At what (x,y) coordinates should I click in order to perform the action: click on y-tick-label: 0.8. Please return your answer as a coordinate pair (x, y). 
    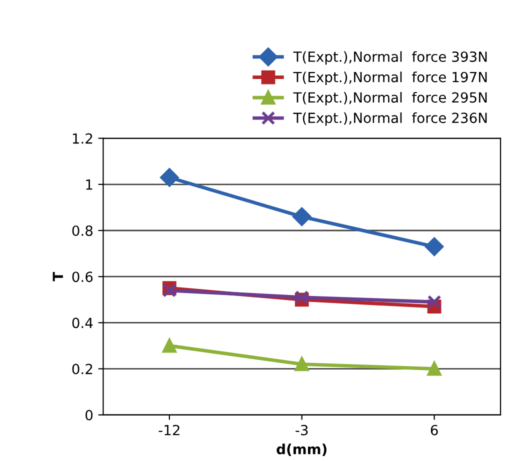
    Looking at the image, I should click on (82, 230).